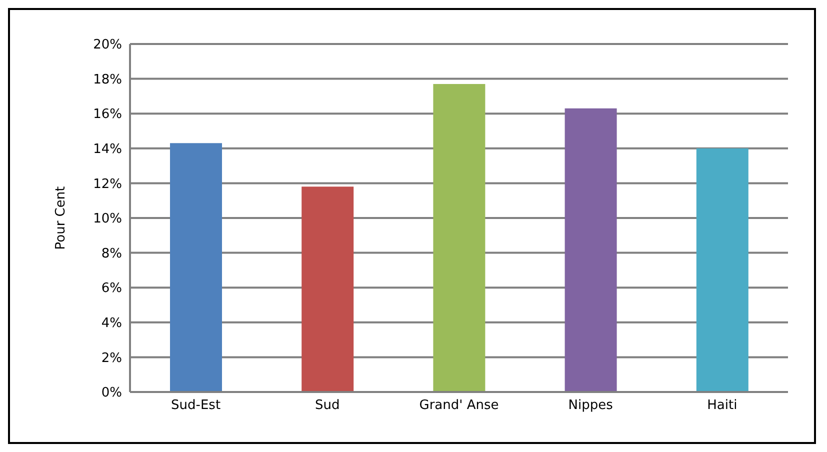 This screenshot has height=452, width=827. Describe the element at coordinates (327, 406) in the screenshot. I see `x-tick-label: Sud` at that location.